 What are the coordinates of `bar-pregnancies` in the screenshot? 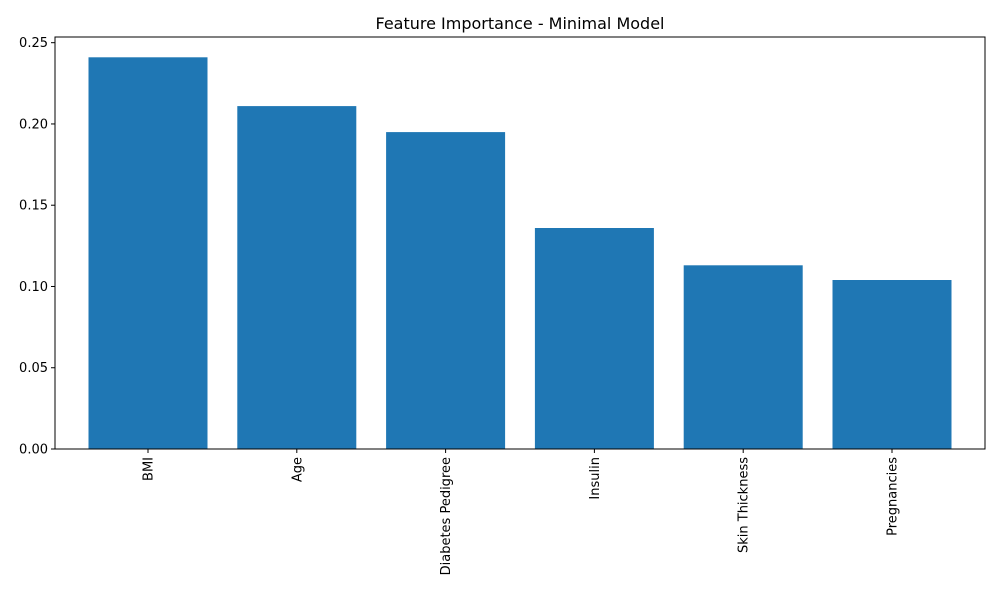 It's located at (892, 364).